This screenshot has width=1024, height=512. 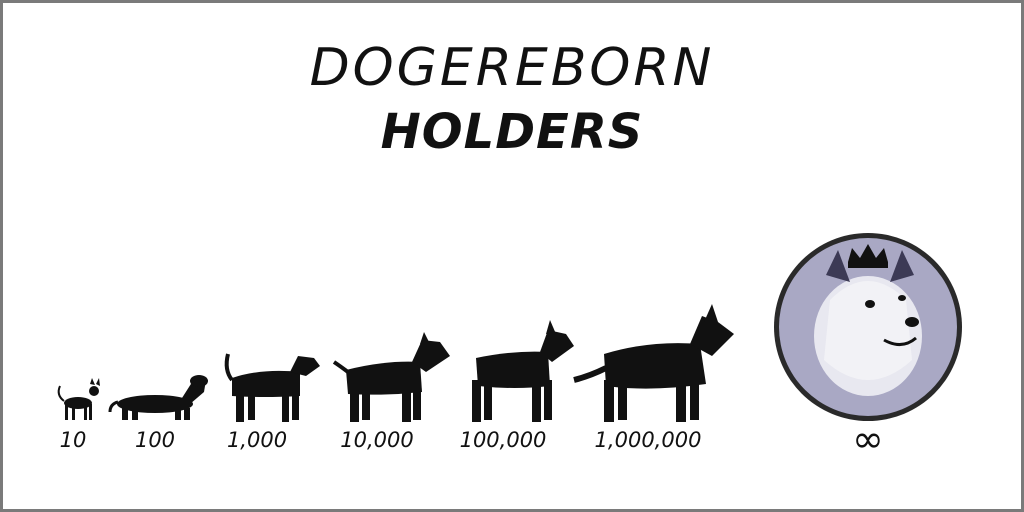 I want to click on tier-label-10: 10, so click(x=73, y=440).